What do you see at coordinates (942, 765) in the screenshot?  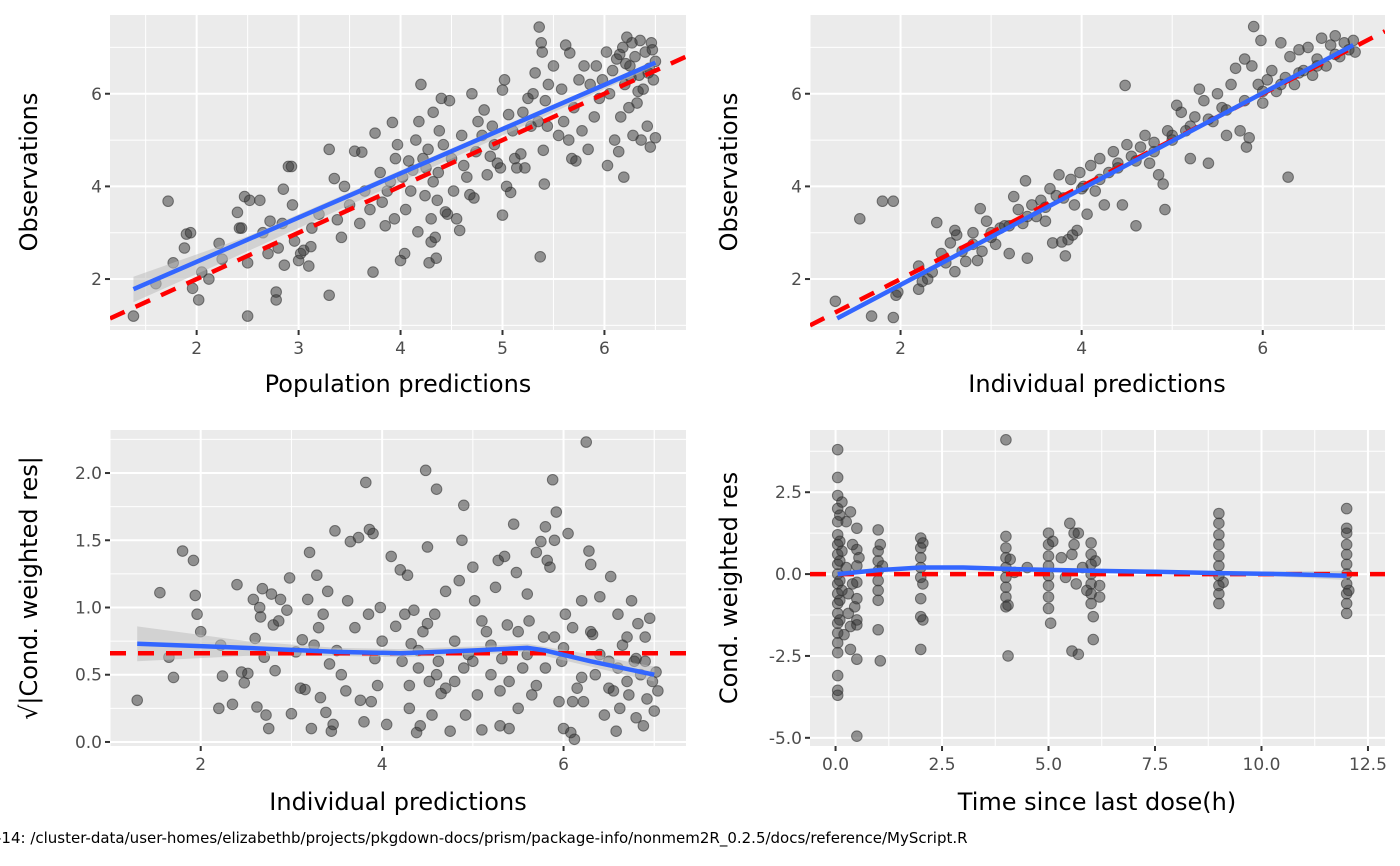 I see `x-tick-label: 2.5` at bounding box center [942, 765].